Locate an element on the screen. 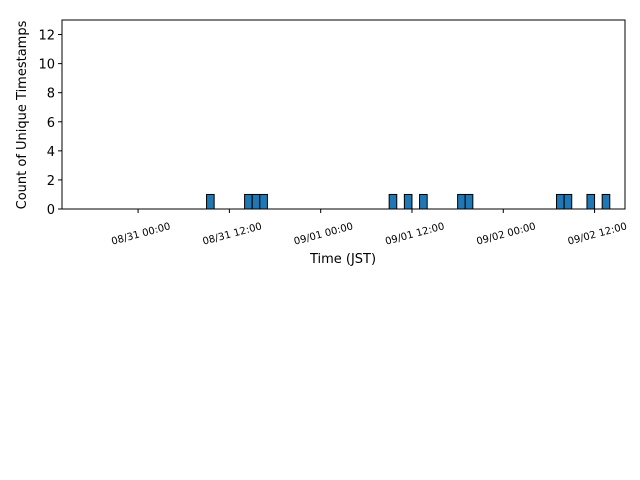 The width and height of the screenshot is (640, 480). x-tick-label: 09/02 00:00 is located at coordinates (506, 234).